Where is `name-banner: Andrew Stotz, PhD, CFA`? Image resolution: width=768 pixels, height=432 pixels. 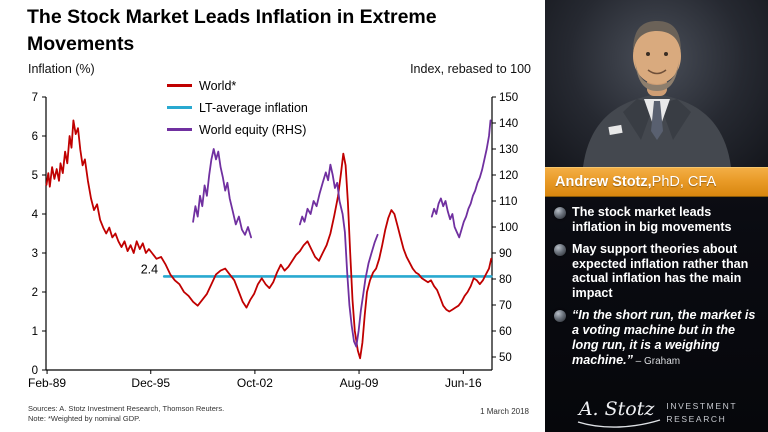 name-banner: Andrew Stotz, PhD, CFA is located at coordinates (656, 182).